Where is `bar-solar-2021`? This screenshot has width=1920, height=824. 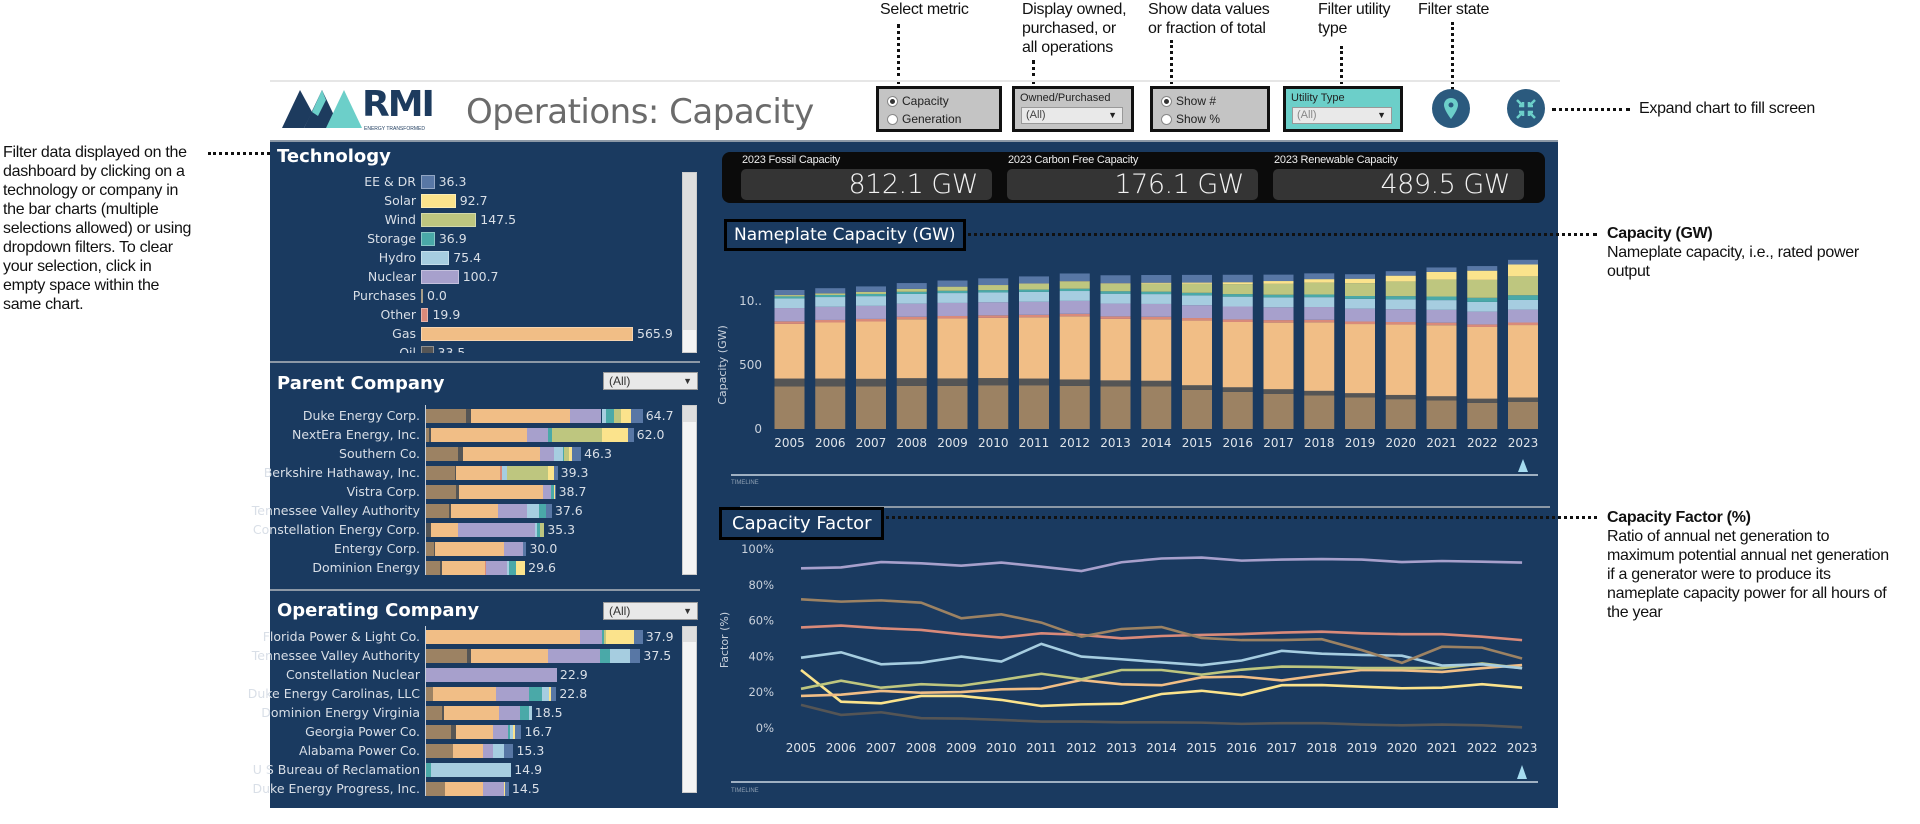
bar-solar-2021 is located at coordinates (1441, 275).